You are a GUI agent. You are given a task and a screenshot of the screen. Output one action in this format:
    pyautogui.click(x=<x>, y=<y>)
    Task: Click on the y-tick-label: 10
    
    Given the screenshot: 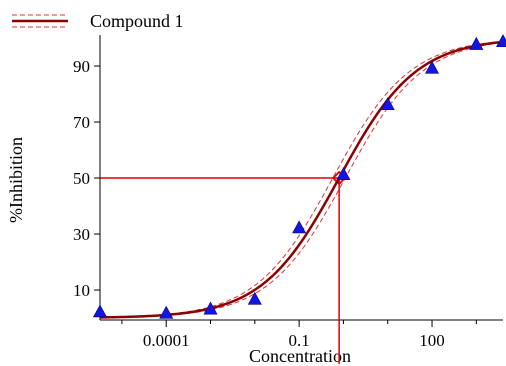 What is the action you would take?
    pyautogui.click(x=81, y=290)
    